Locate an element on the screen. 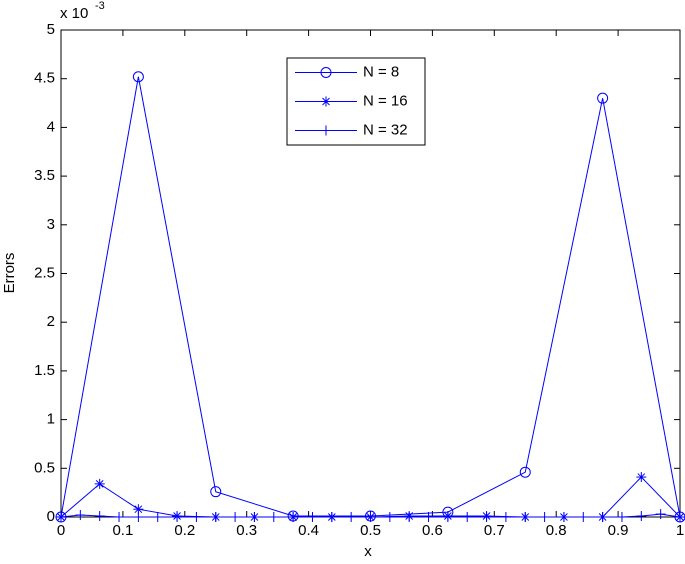 Image resolution: width=685 pixels, height=564 pixels. y-tick-label: 2.5 is located at coordinates (44, 272).